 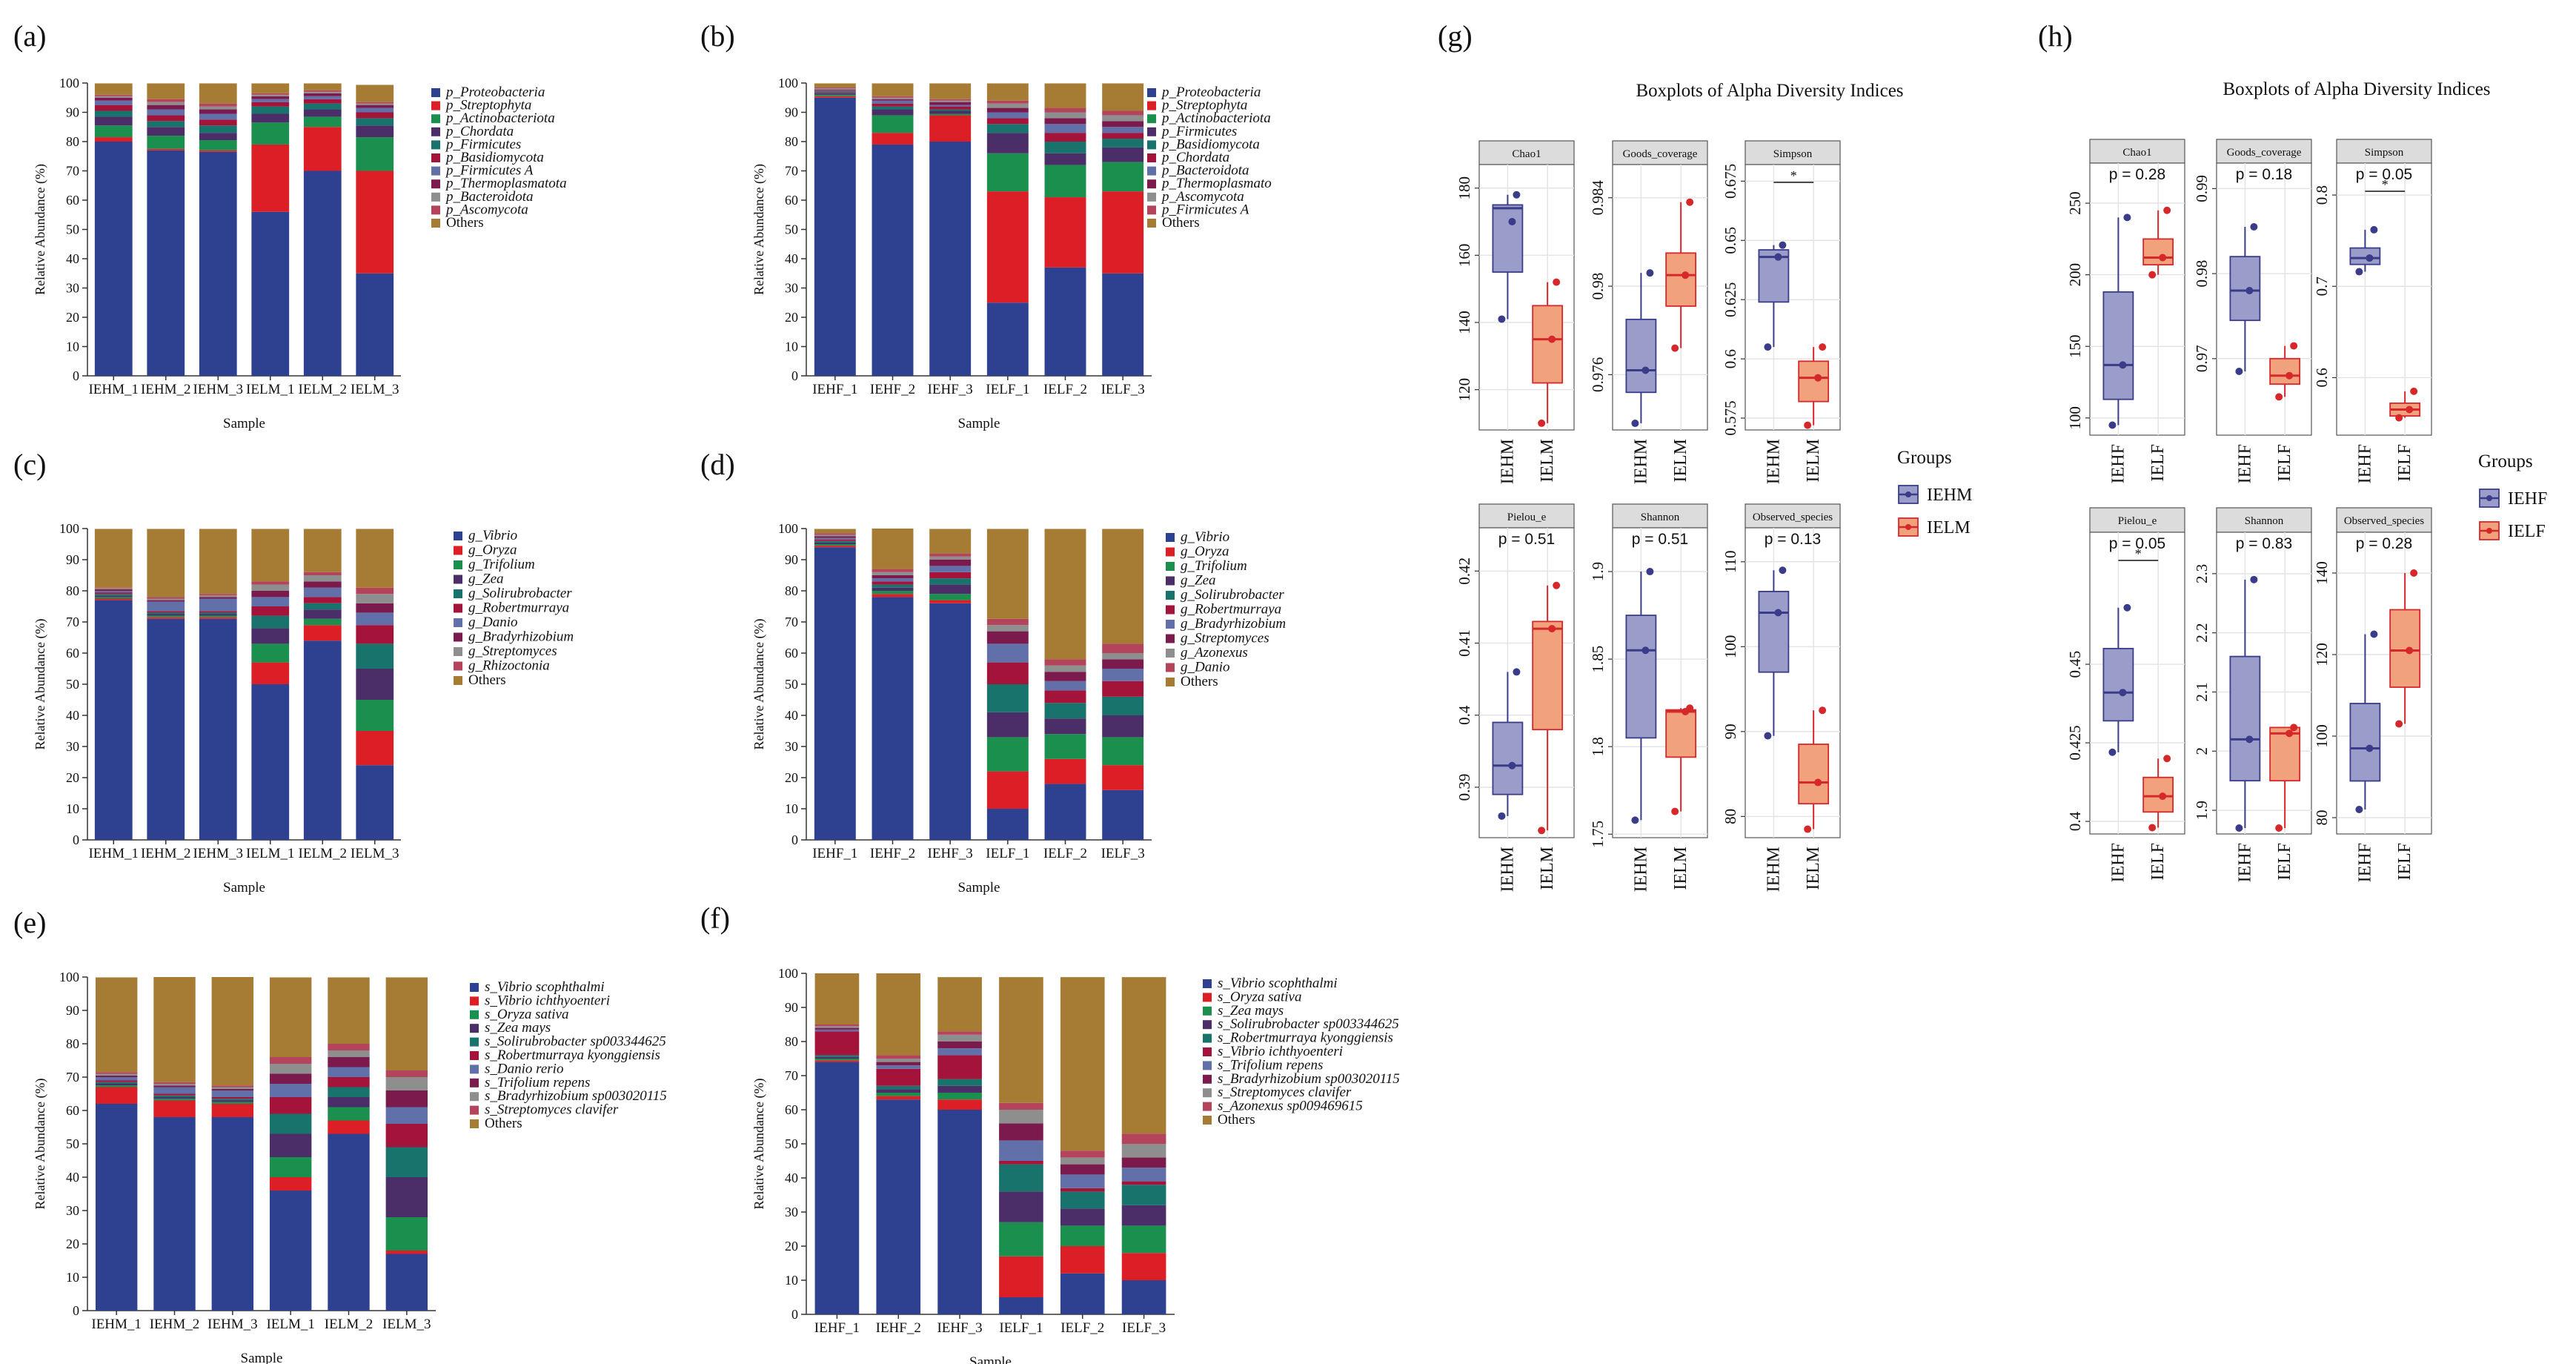 What do you see at coordinates (1908, 494) in the screenshot?
I see `legend-key-point` at bounding box center [1908, 494].